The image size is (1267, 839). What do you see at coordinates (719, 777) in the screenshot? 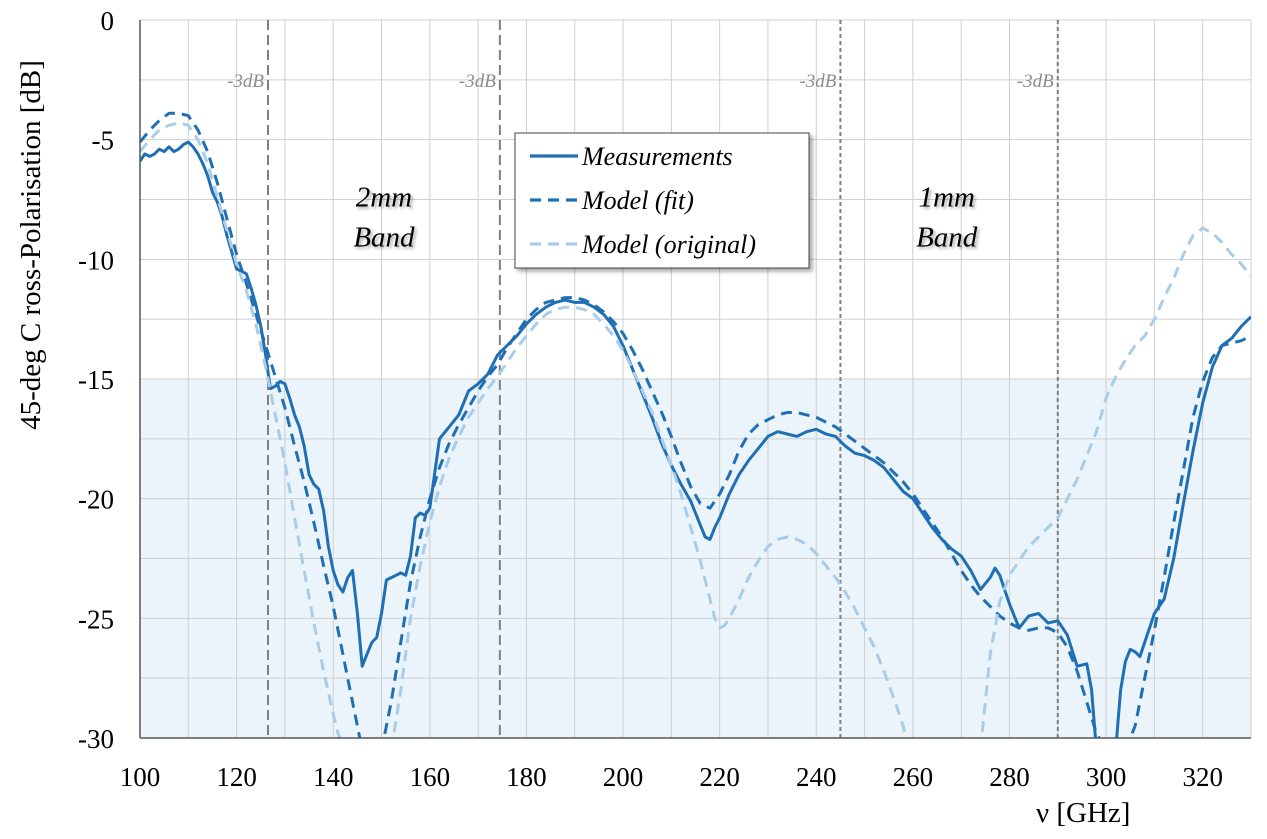
I see `x-tick-label: 220` at bounding box center [719, 777].